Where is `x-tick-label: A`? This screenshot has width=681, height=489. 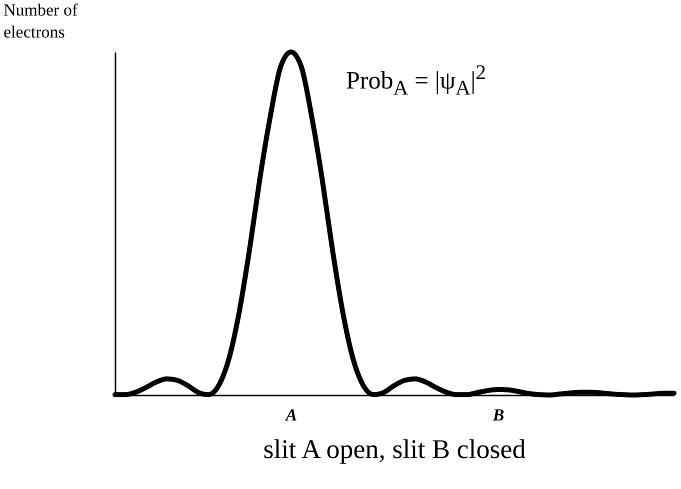
x-tick-label: A is located at coordinates (291, 415).